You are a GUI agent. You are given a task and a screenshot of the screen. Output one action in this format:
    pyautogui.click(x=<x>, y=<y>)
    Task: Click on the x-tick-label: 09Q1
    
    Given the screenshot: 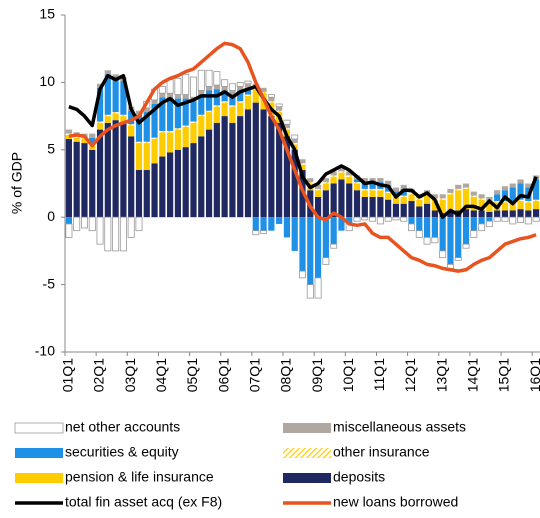 What is the action you would take?
    pyautogui.click(x=317, y=375)
    